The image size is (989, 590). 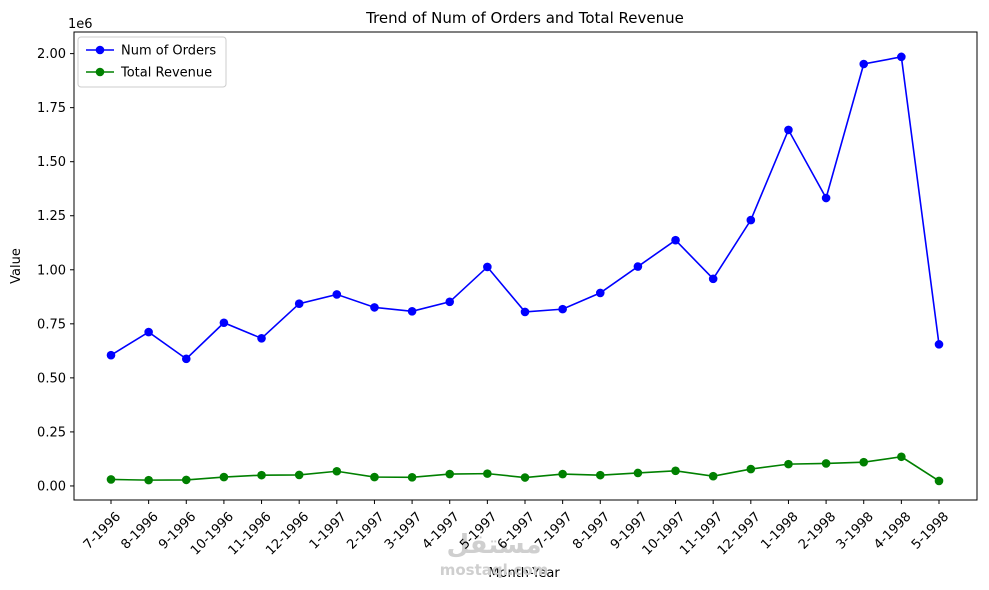 What do you see at coordinates (51, 324) in the screenshot?
I see `y-tick-label: 0.75` at bounding box center [51, 324].